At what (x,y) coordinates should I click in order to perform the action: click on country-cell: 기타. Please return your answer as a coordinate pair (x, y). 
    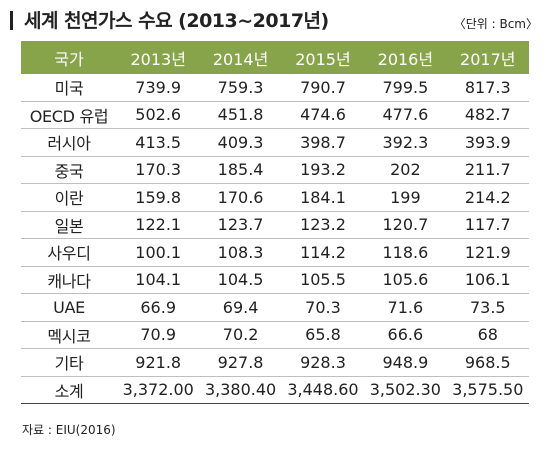
    Looking at the image, I should click on (69, 362).